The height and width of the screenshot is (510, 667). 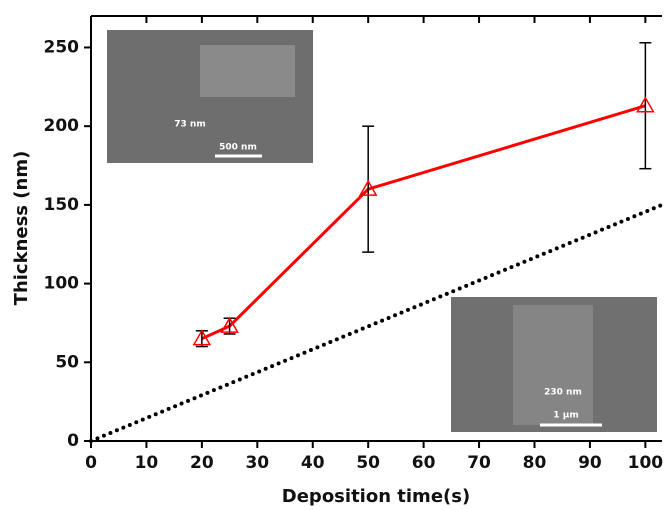 I want to click on y-tick-label: 250, so click(x=62, y=47).